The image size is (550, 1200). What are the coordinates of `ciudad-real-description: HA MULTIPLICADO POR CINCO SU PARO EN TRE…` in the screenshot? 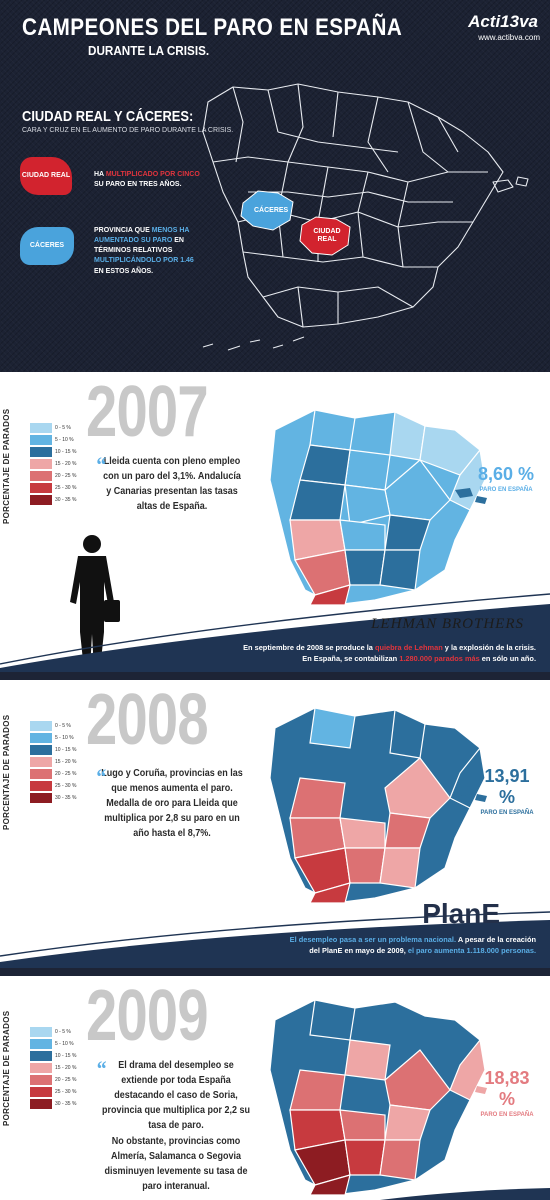 It's located at (147, 180).